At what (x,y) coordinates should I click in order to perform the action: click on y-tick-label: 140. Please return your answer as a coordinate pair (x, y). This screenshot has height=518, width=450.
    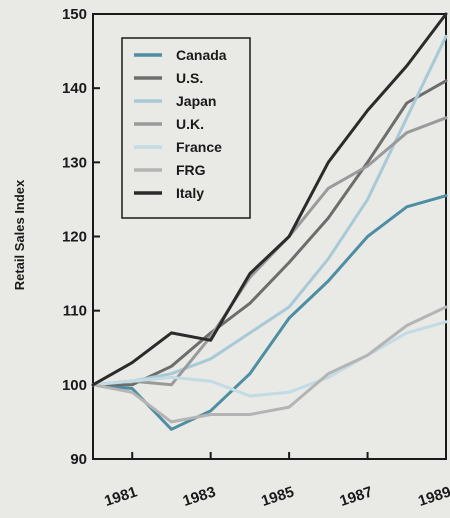
    Looking at the image, I should click on (74, 88).